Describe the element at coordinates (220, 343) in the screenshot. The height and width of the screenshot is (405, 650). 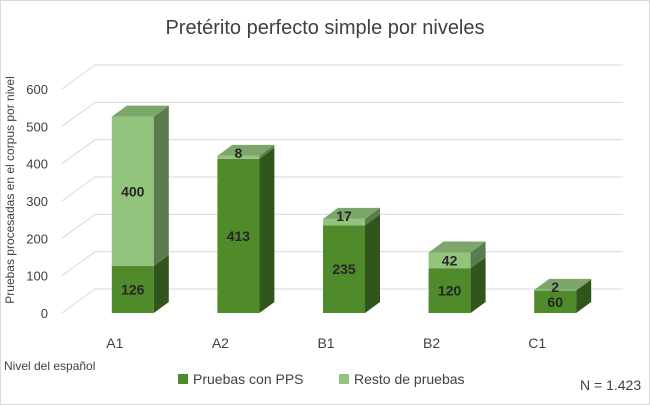
I see `x-tick-label: A2` at that location.